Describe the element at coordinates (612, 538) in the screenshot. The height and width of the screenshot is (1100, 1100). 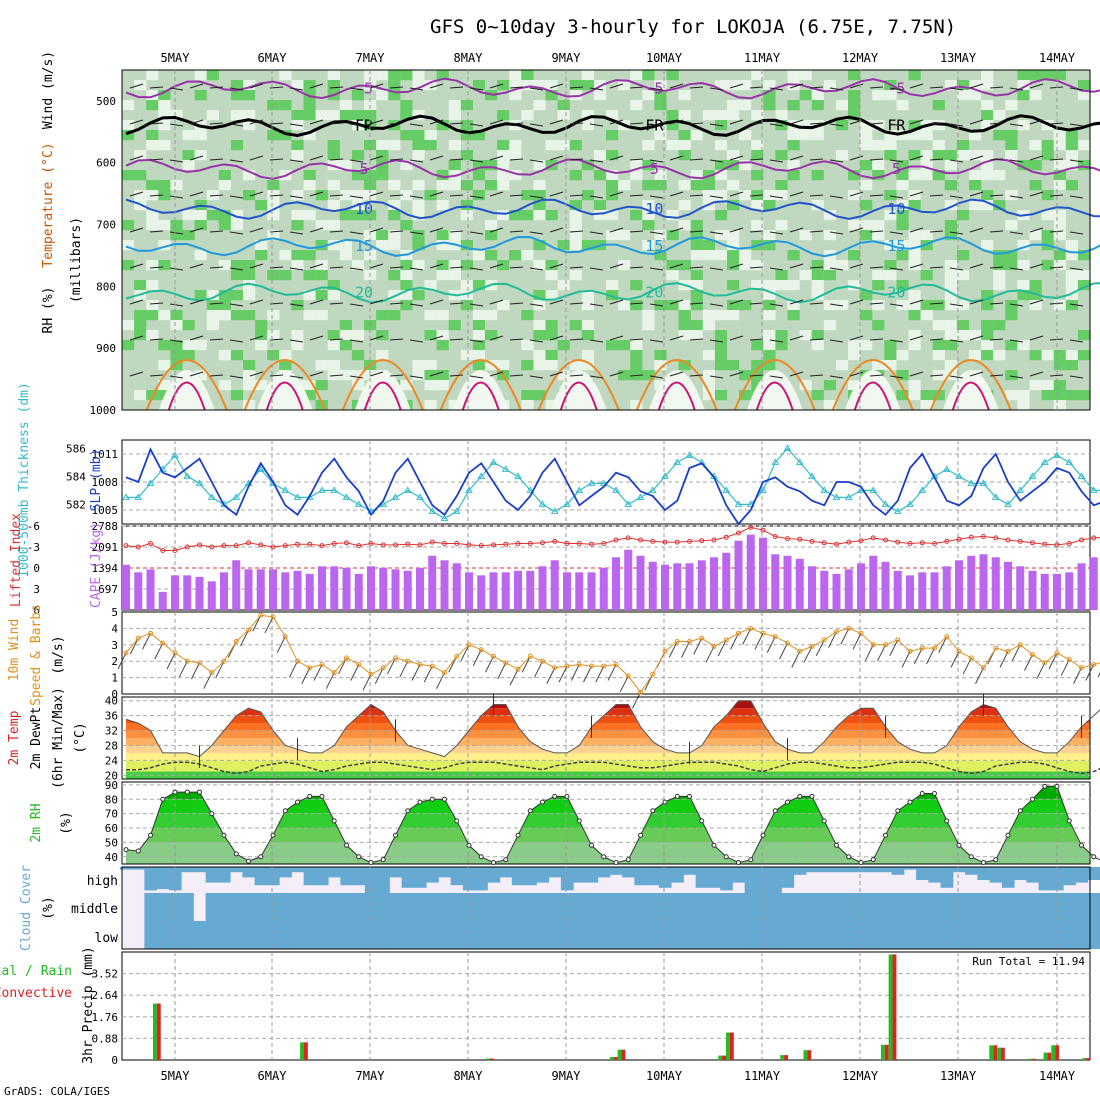
I see `lifted-line` at that location.